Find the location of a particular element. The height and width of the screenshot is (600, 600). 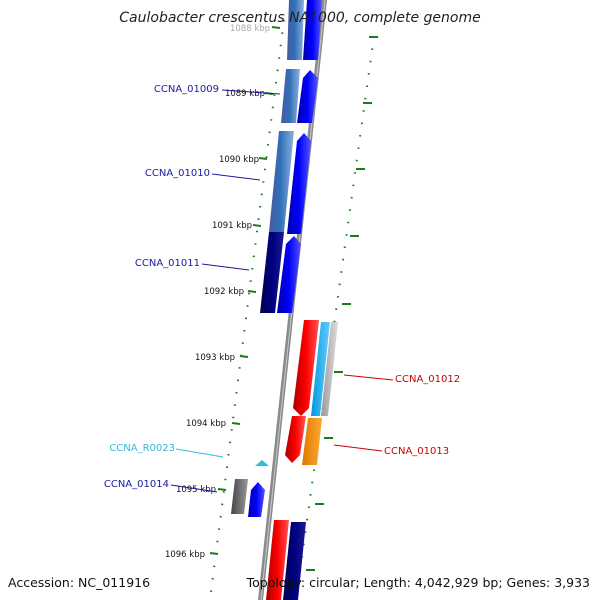

gene-block-ccna-01009-outer is located at coordinates (290, 96).